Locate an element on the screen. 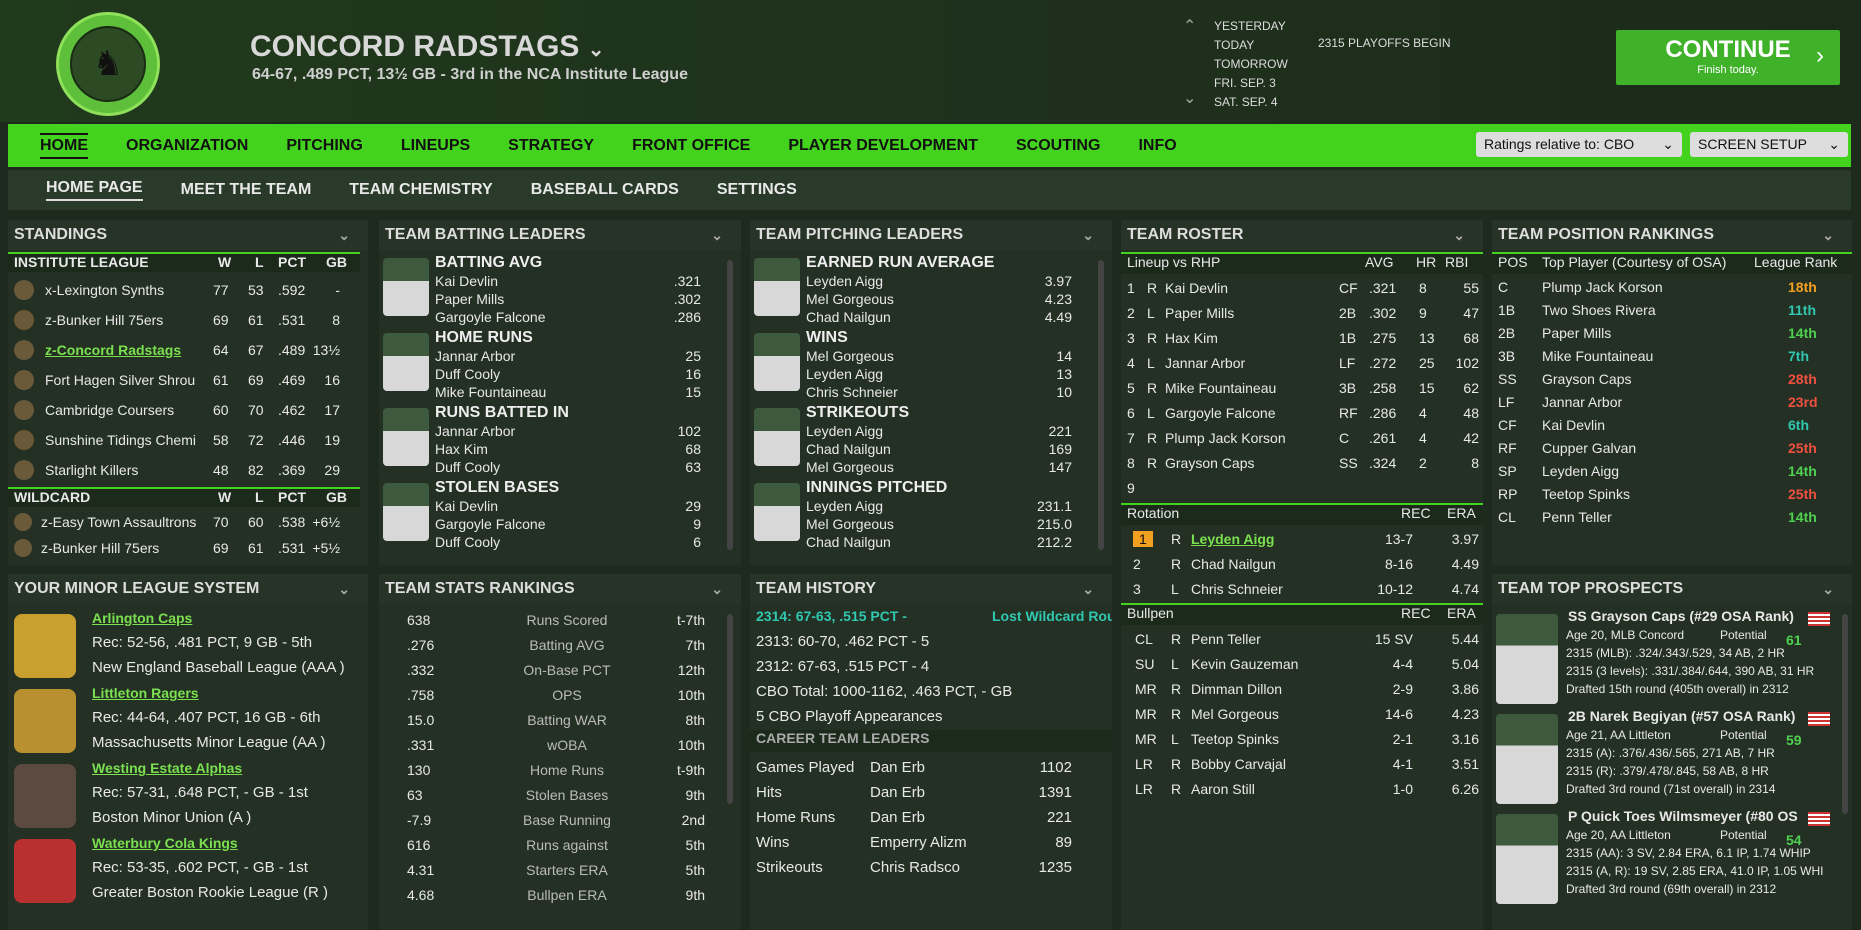  player-name: Mel Gorgeous is located at coordinates (1235, 714).